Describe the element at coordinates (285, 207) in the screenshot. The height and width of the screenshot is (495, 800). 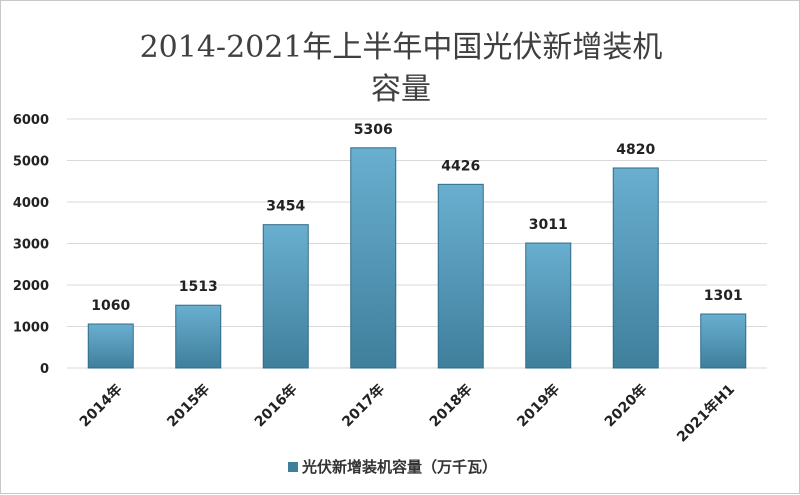
I see `data-label: 3454` at that location.